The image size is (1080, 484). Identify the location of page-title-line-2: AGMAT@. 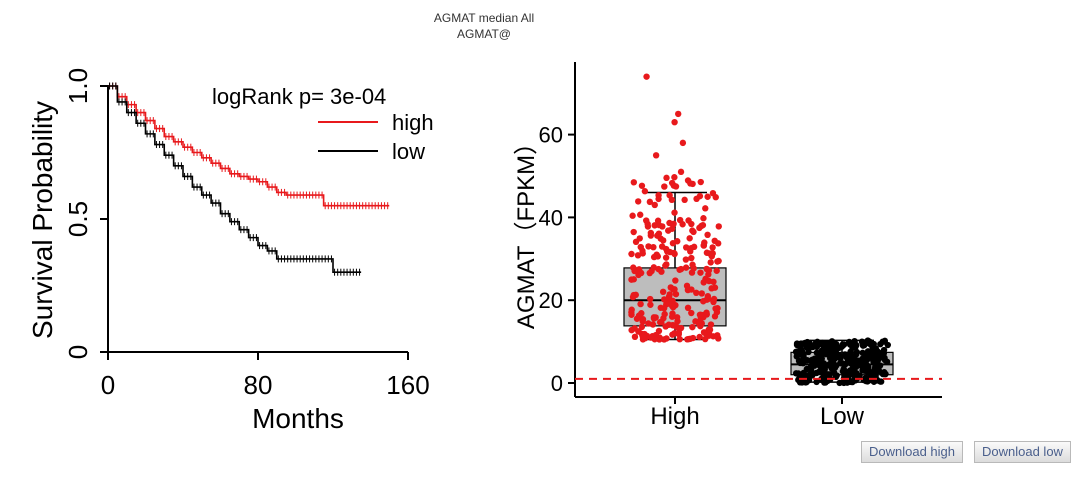
(484, 34).